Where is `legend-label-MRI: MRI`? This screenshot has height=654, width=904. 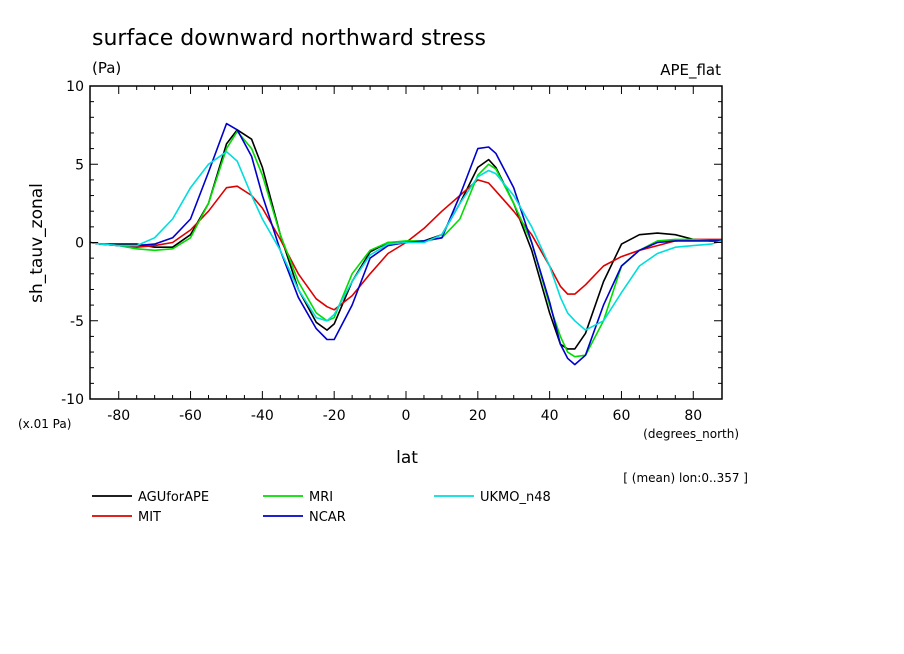 legend-label-MRI: MRI is located at coordinates (321, 497).